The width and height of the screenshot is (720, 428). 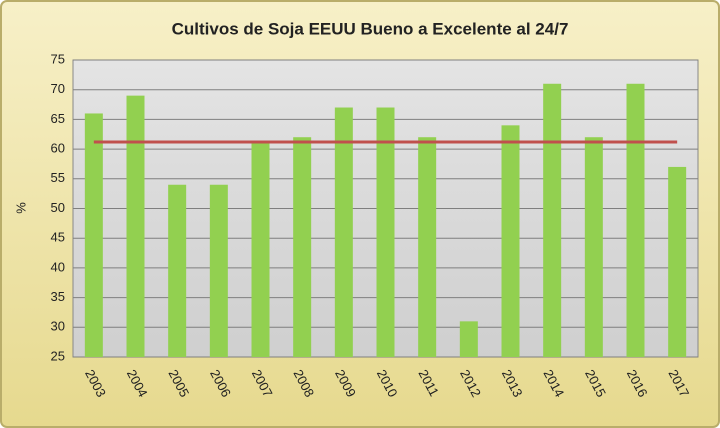 I want to click on y-tick-label: 40, so click(x=58, y=266).